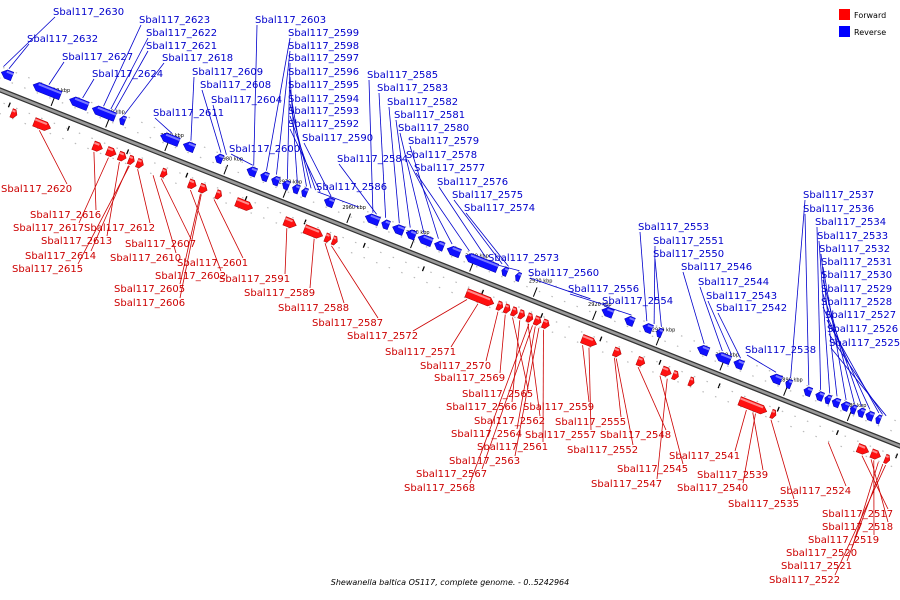  What do you see at coordinates (279, 293) in the screenshot?
I see `forward-gene-label: Sbal117_2589` at bounding box center [279, 293].